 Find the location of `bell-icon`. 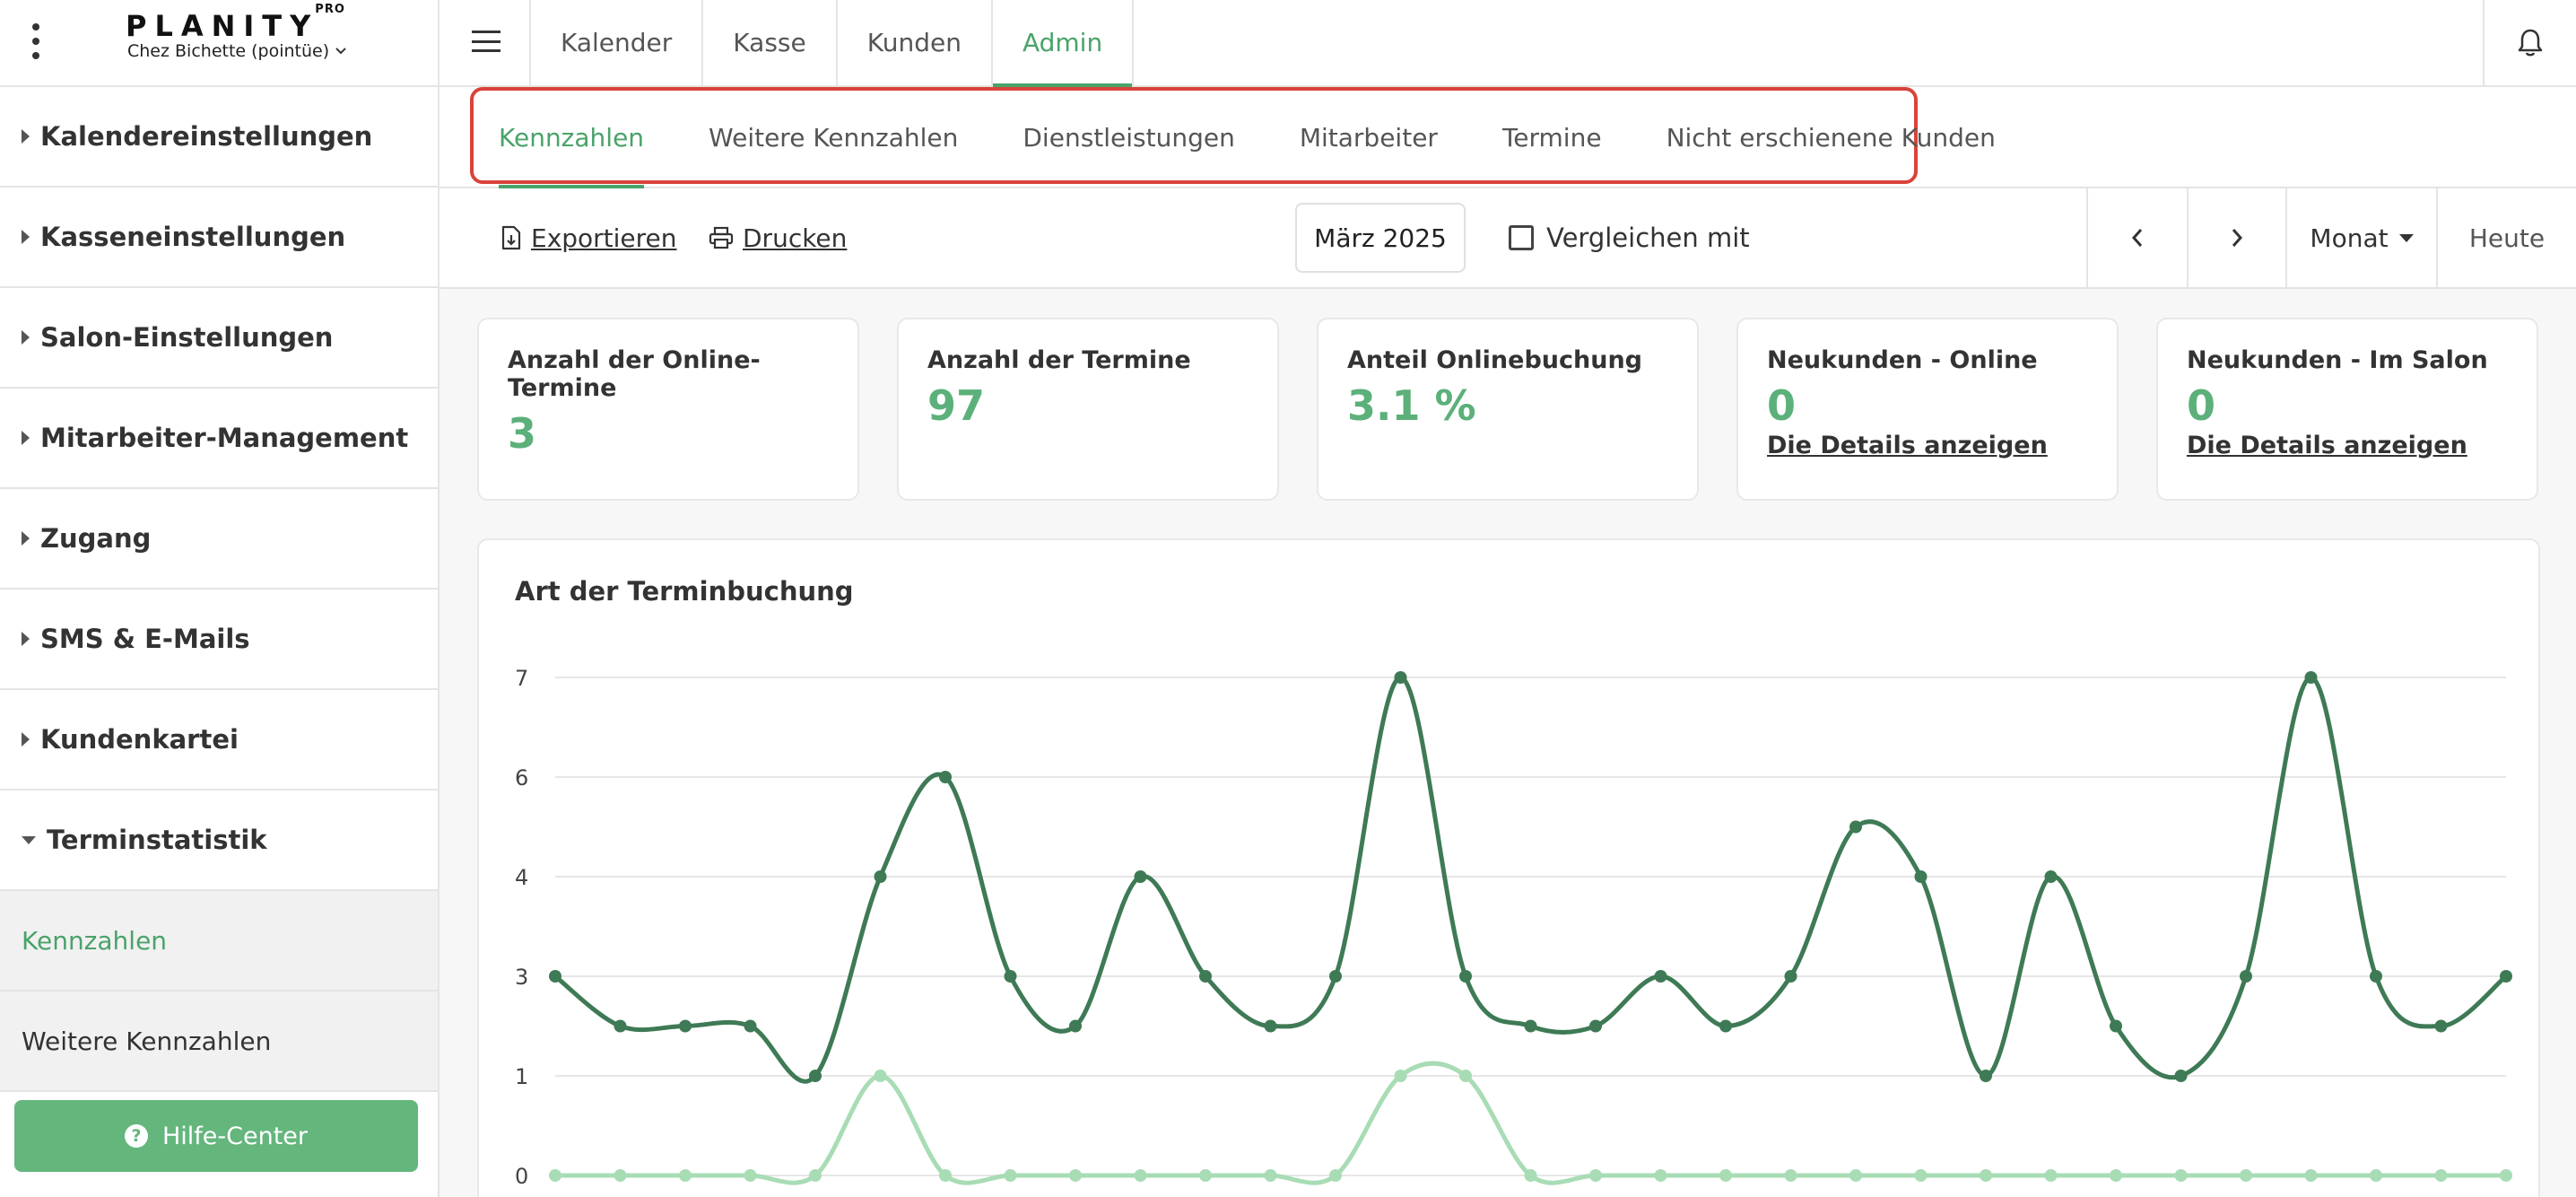

bell-icon is located at coordinates (2530, 42).